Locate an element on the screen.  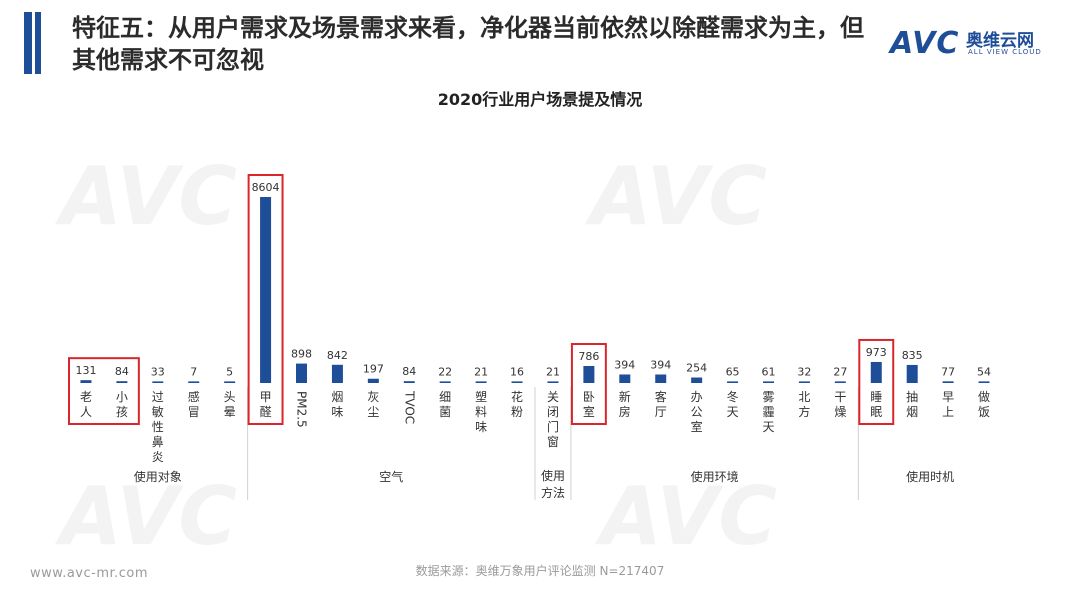
x-tick-label: 早上 is located at coordinates (948, 404).